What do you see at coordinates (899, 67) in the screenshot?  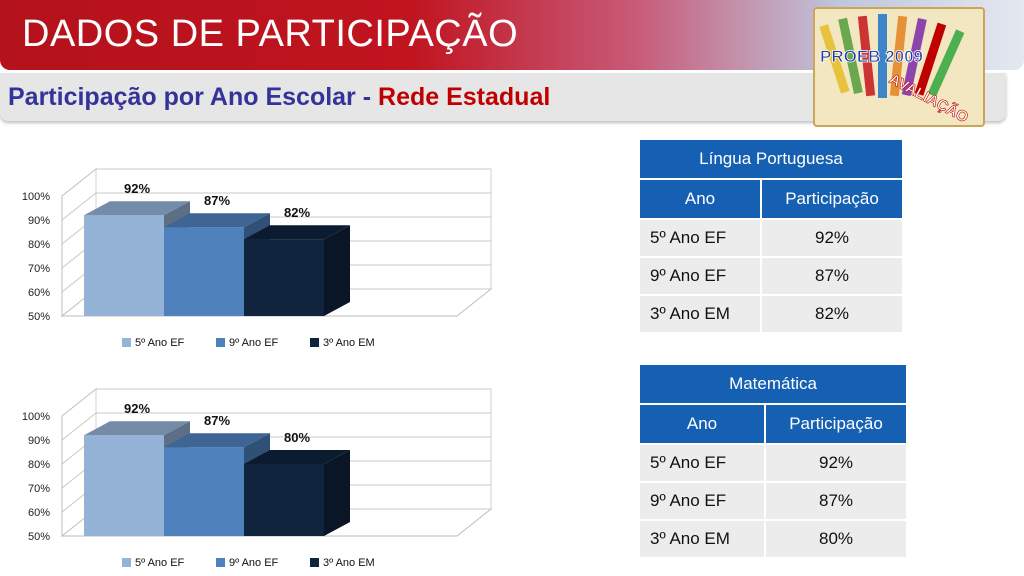 I see `proeb-logo: PROEB 2009 AVALIAÇÃO` at bounding box center [899, 67].